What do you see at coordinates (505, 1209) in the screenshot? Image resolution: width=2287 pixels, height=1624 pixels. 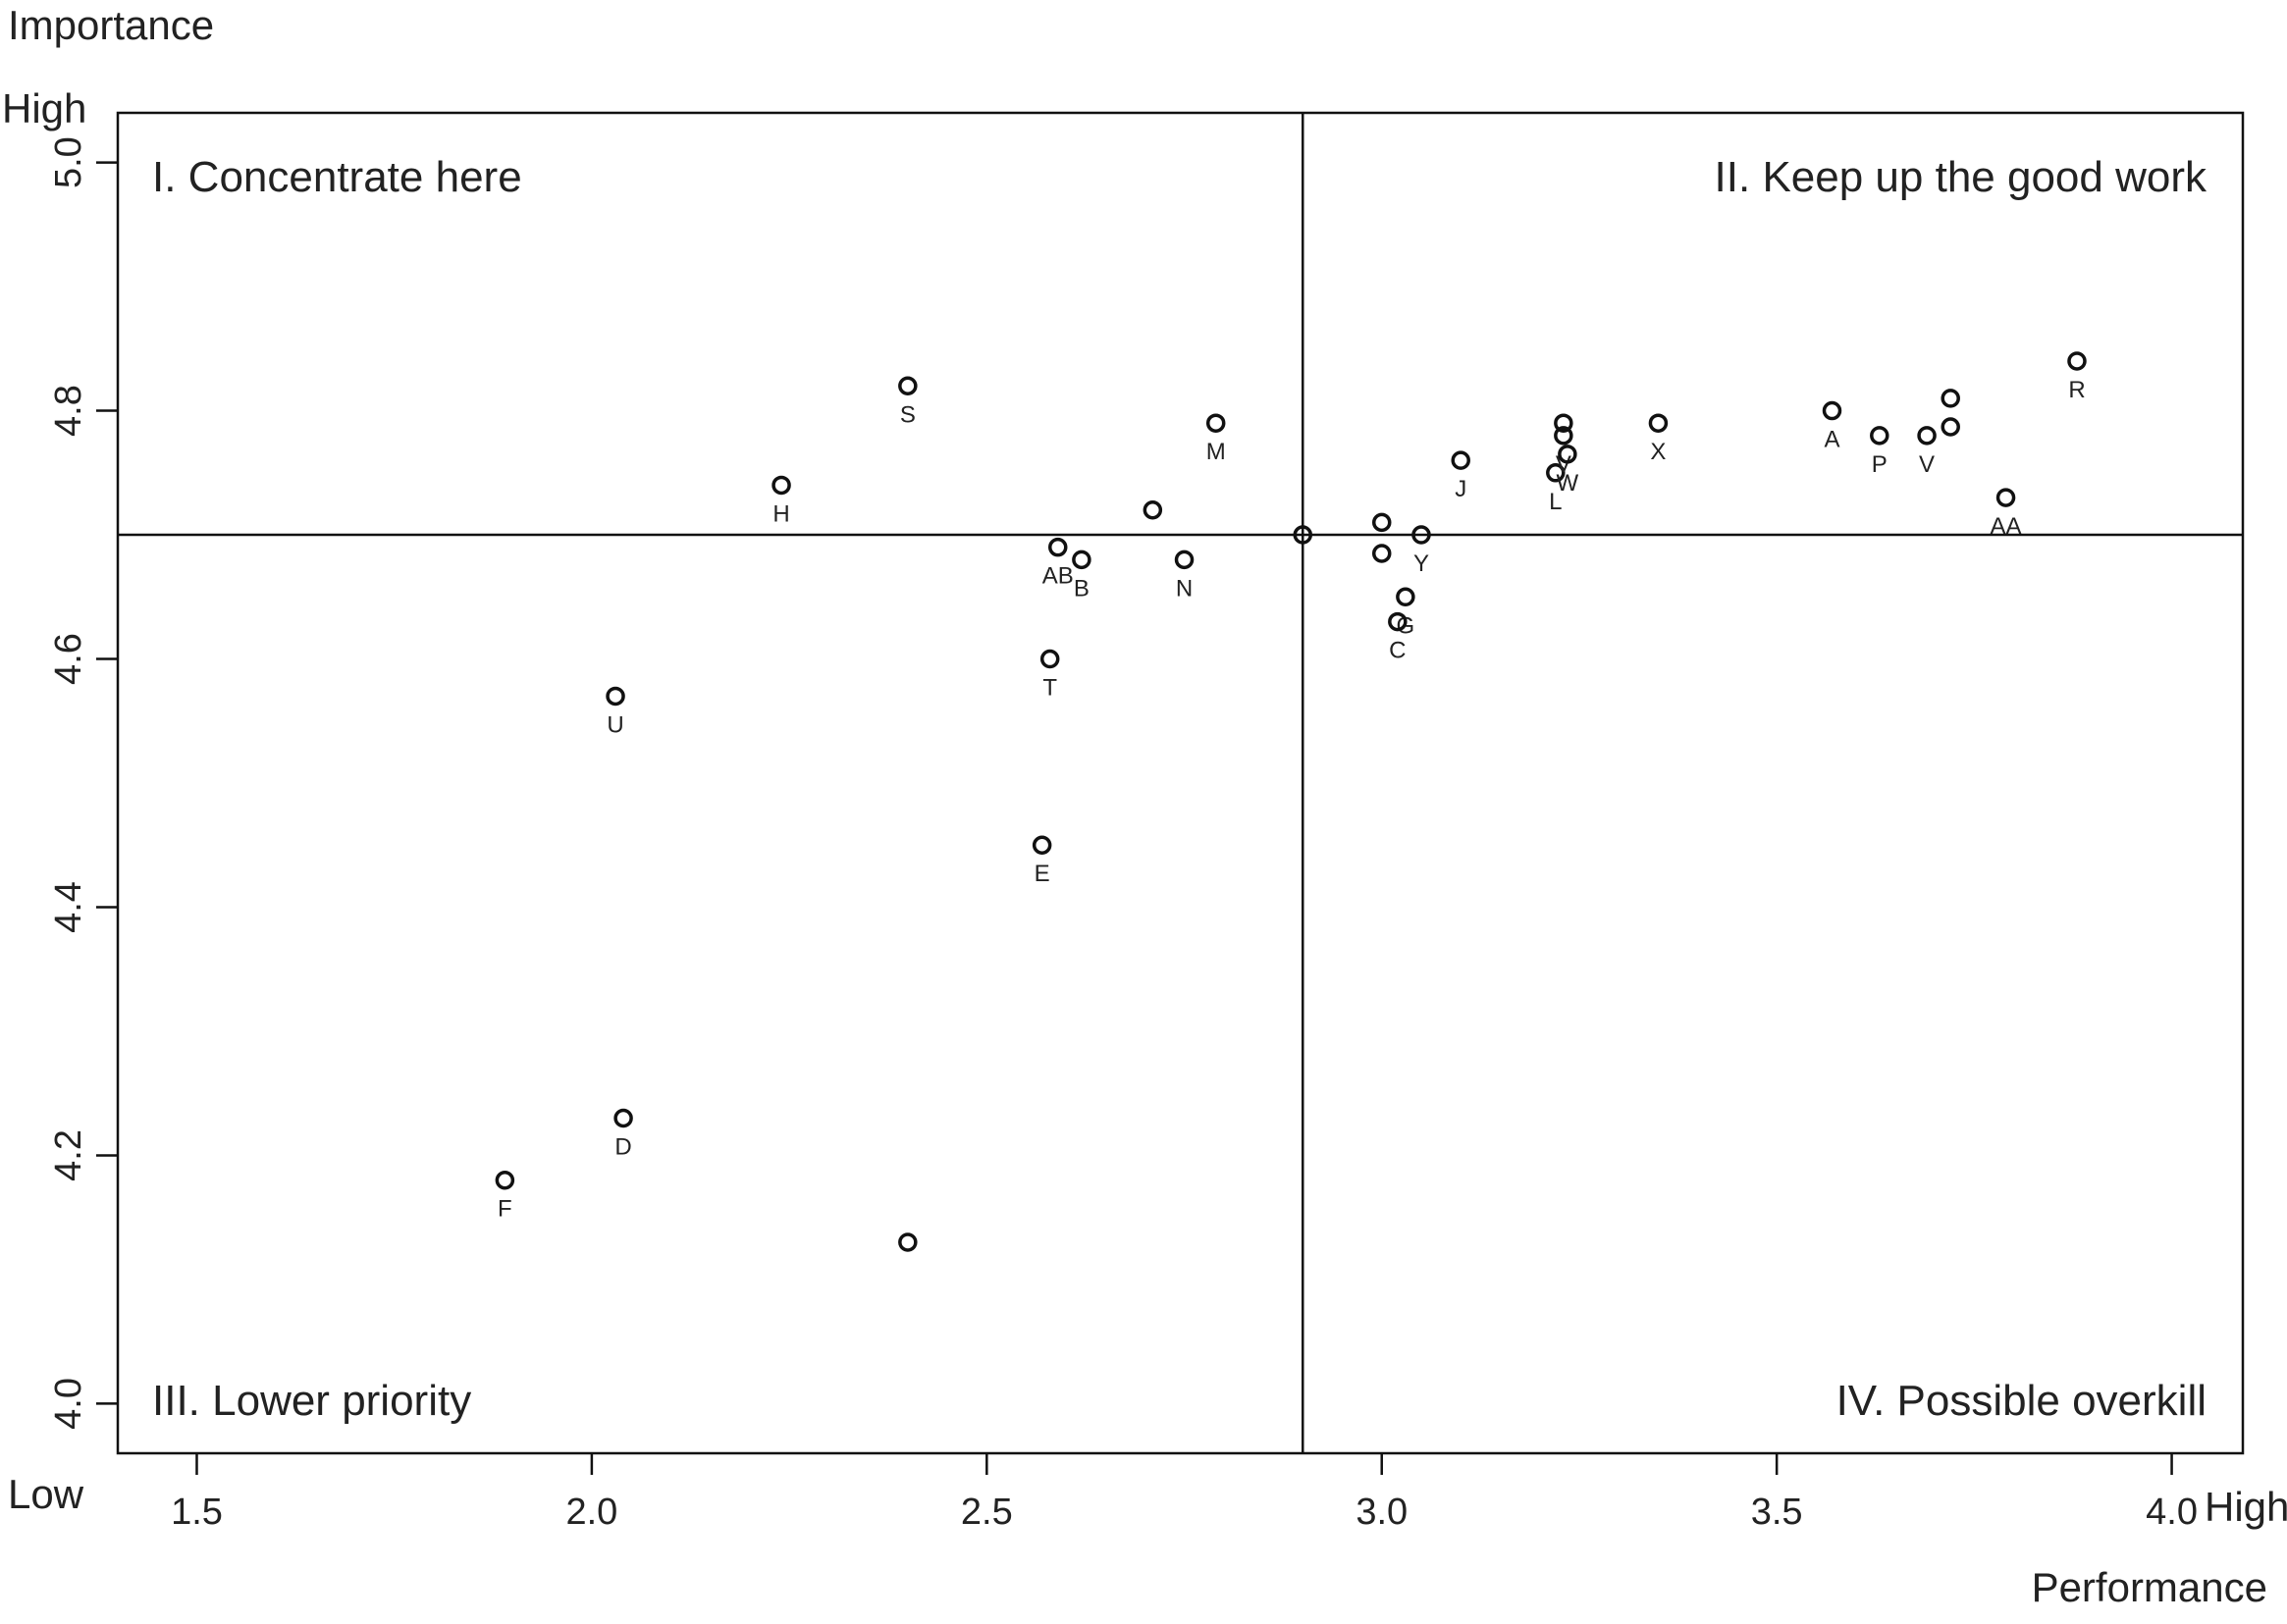 I see `data-point-label: F` at bounding box center [505, 1209].